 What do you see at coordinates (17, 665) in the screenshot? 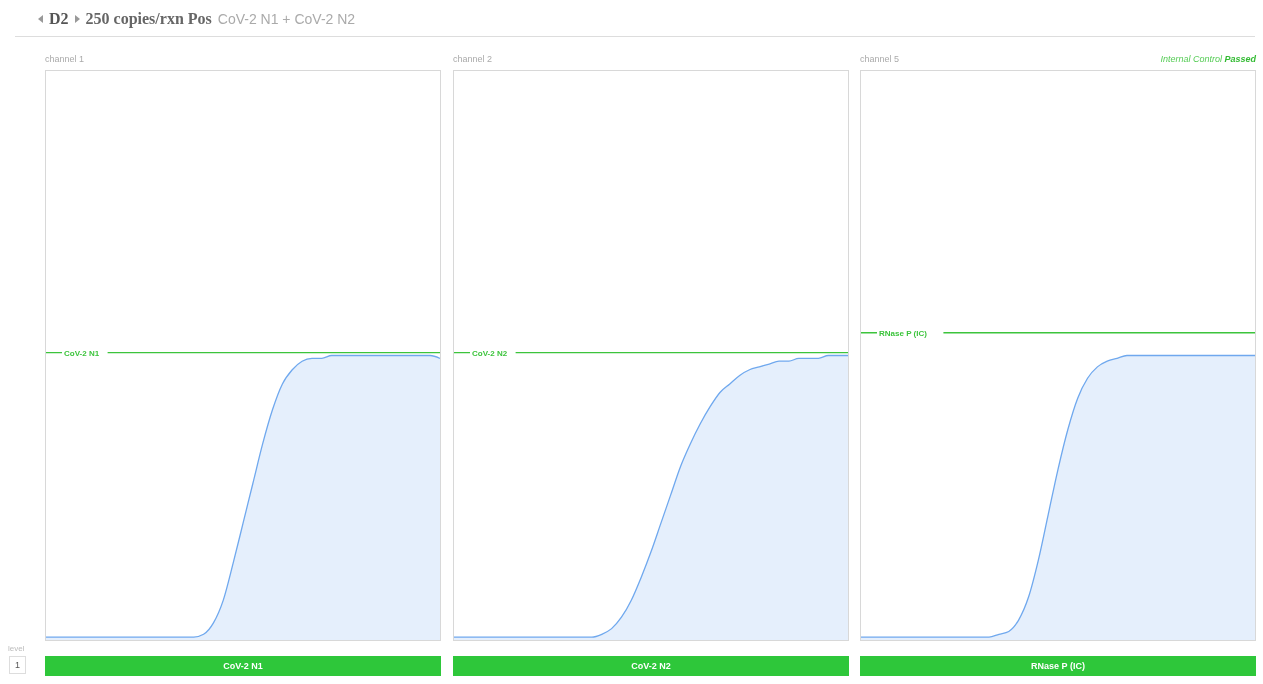
I see `text: 1` at bounding box center [17, 665].